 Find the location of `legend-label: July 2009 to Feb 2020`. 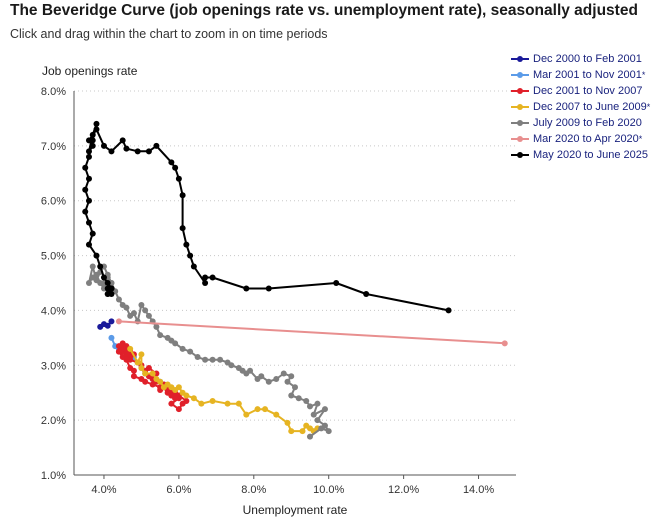

legend-label: July 2009 to Feb 2020 is located at coordinates (587, 123).